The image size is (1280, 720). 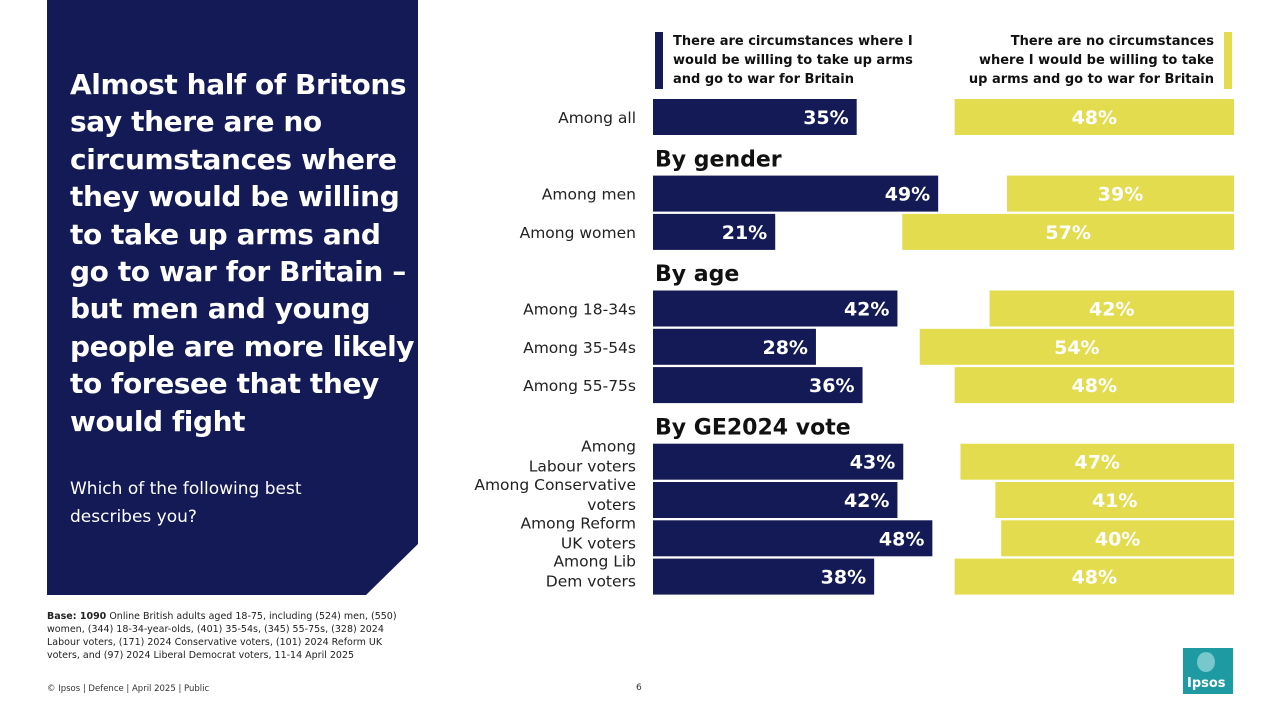 I want to click on group-heading-by-age: By age, so click(x=697, y=274).